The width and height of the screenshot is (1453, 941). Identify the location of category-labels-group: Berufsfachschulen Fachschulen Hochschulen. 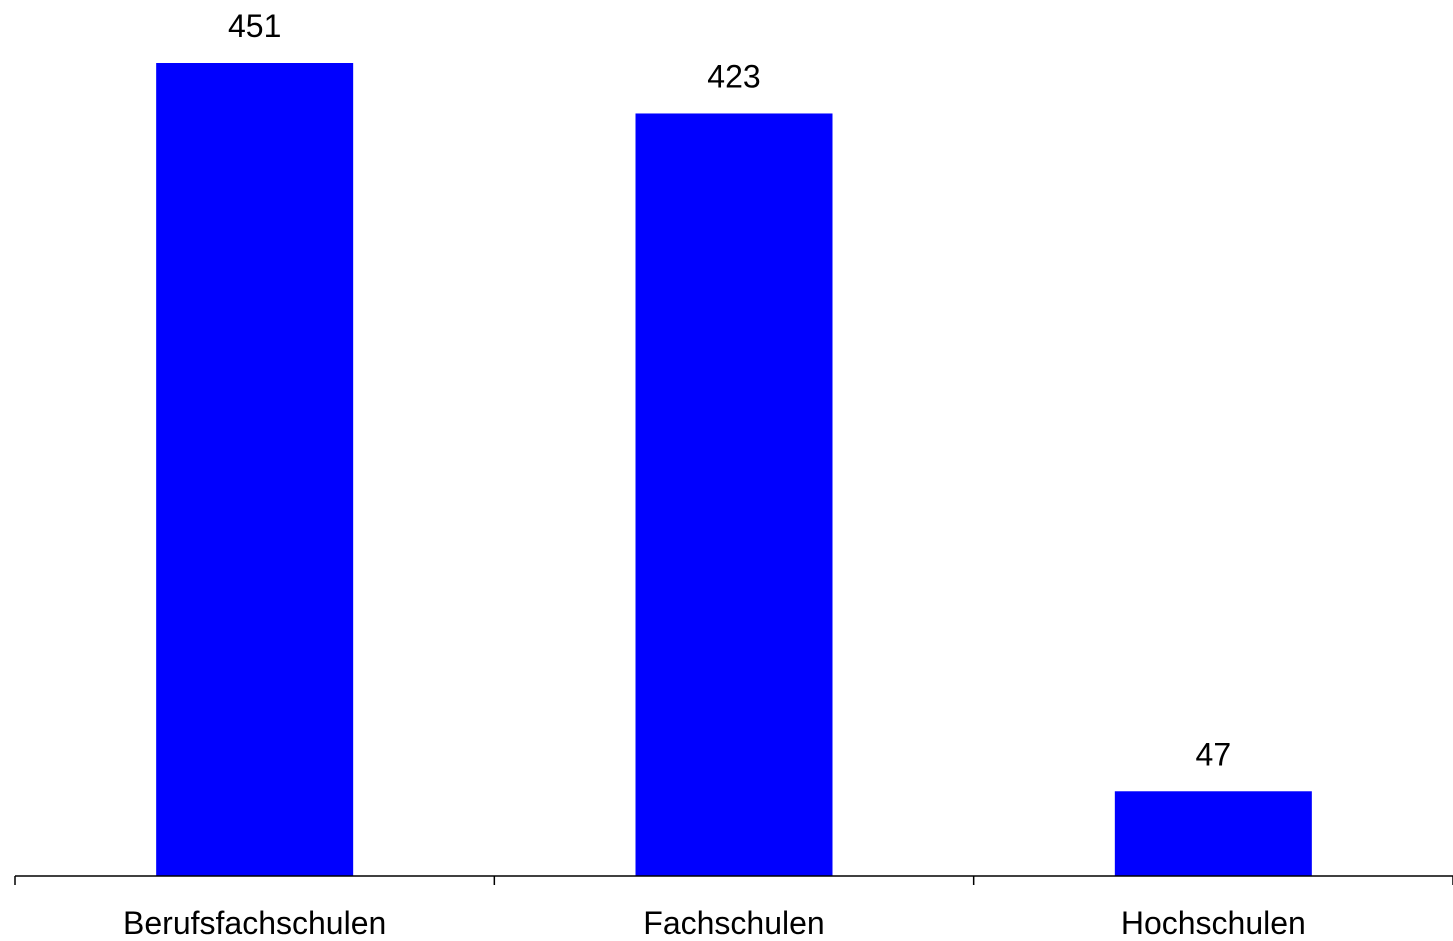
(714, 923).